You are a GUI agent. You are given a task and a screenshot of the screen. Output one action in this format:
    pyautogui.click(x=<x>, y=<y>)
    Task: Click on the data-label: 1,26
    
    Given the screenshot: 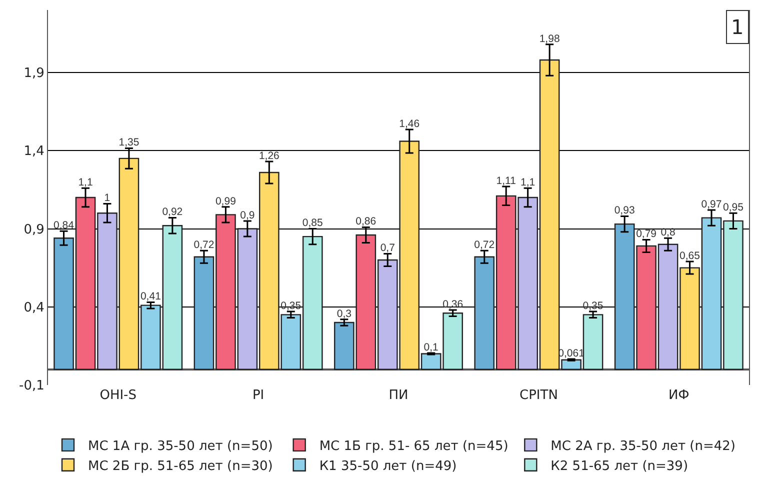 What is the action you would take?
    pyautogui.click(x=269, y=156)
    